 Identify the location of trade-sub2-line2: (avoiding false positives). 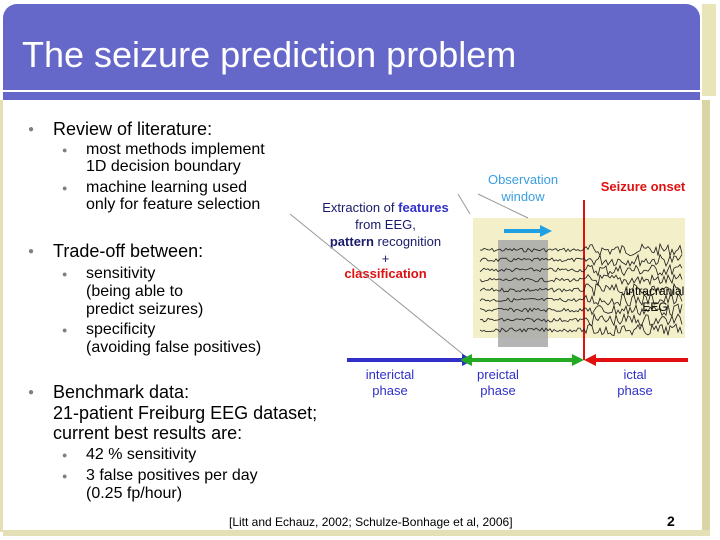
(174, 347).